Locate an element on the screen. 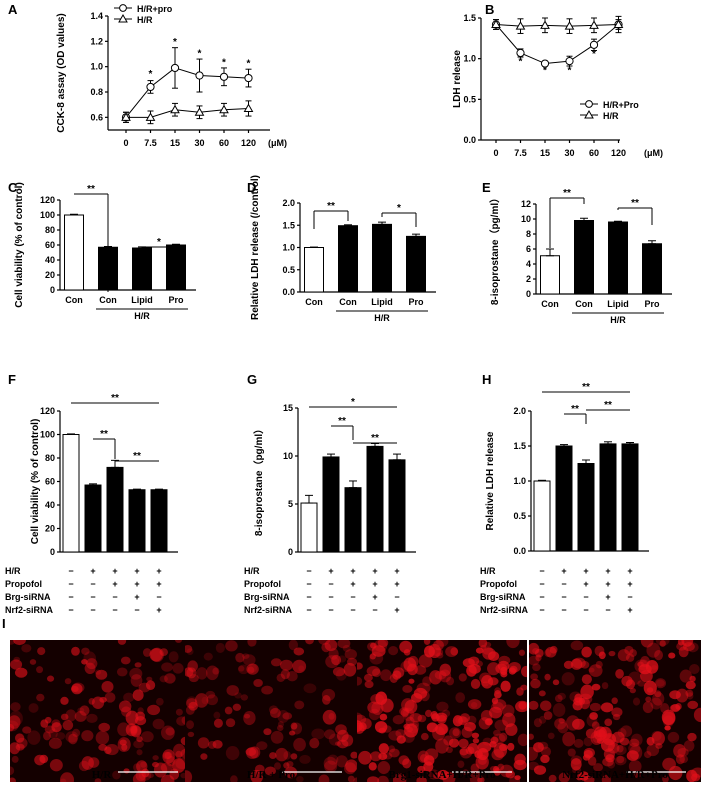 The width and height of the screenshot is (709, 792). y-tick-label: 120 is located at coordinates (47, 200).